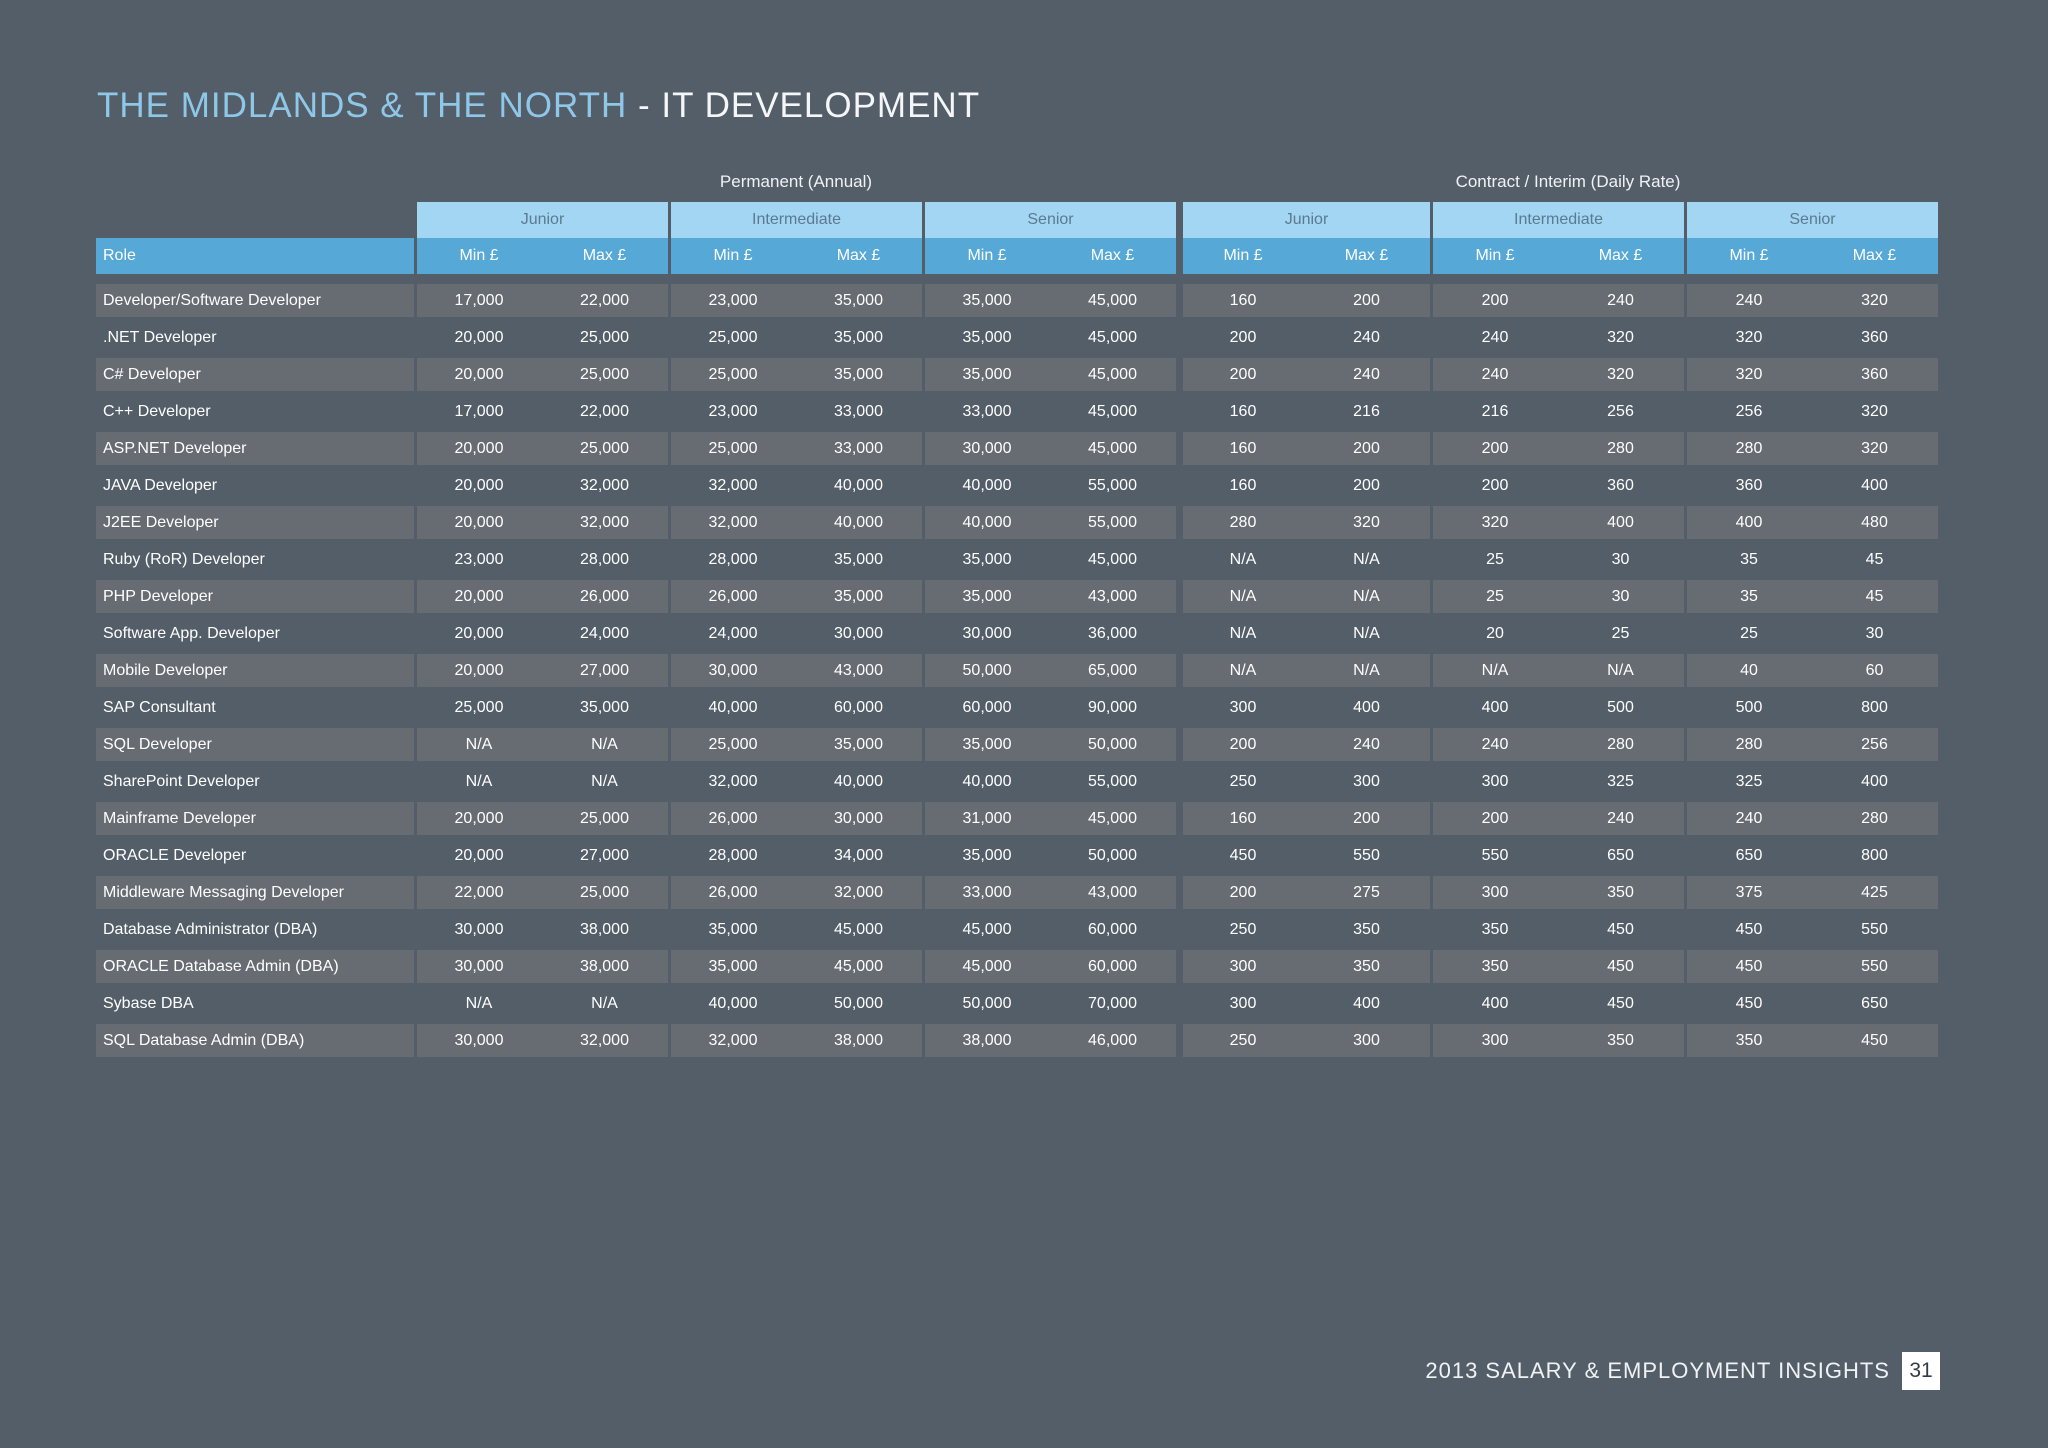 This screenshot has width=2048, height=1448. I want to click on role-column-header: Role, so click(255, 256).